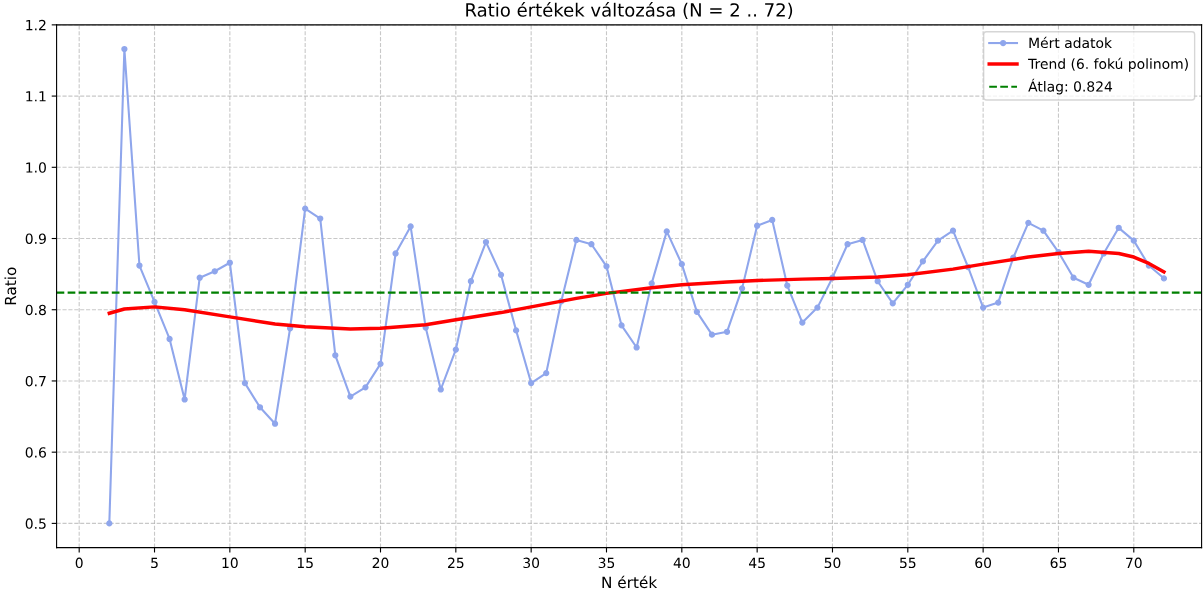 Image resolution: width=1204 pixels, height=592 pixels. Describe the element at coordinates (1070, 86) in the screenshot. I see `legend-label: Átlag: 0.824` at that location.